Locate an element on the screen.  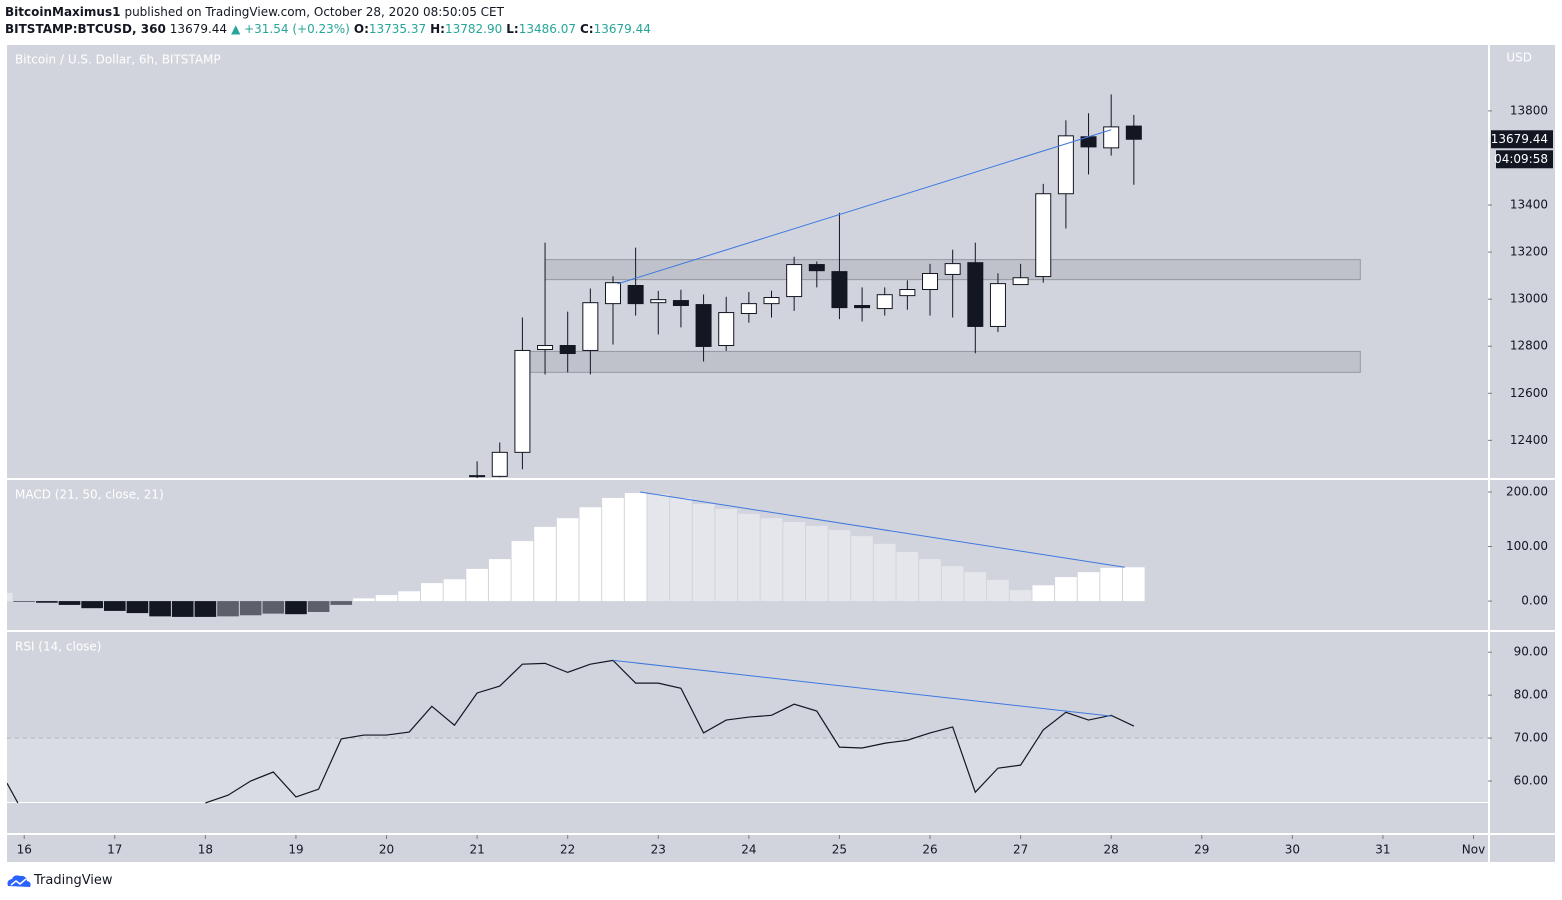
ohlc-label: C: is located at coordinates (586, 29).